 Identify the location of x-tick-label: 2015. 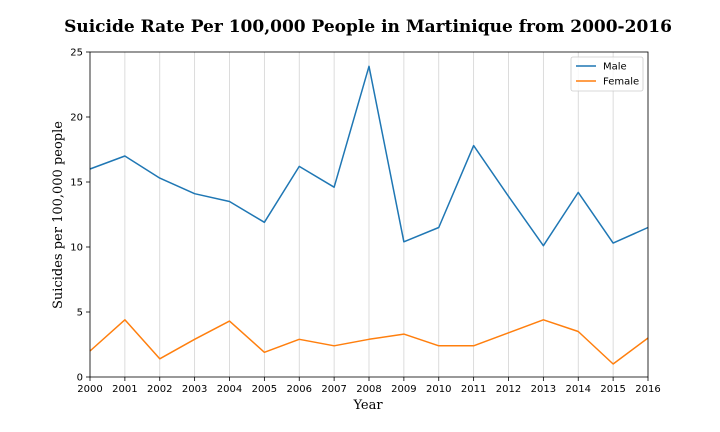
(612, 389).